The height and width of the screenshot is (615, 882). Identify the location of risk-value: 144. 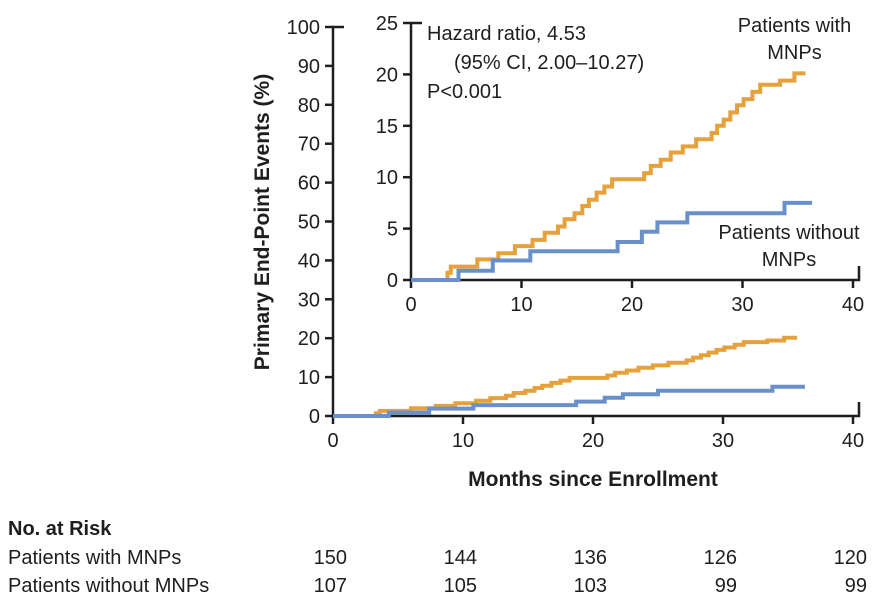
(460, 558).